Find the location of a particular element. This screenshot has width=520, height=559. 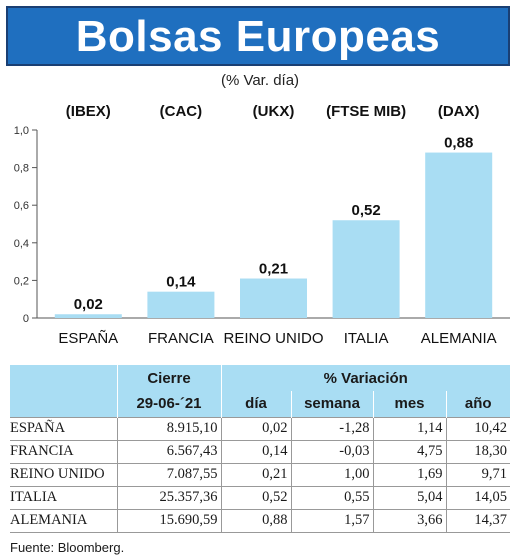

index-label: (UKX) is located at coordinates (274, 111).